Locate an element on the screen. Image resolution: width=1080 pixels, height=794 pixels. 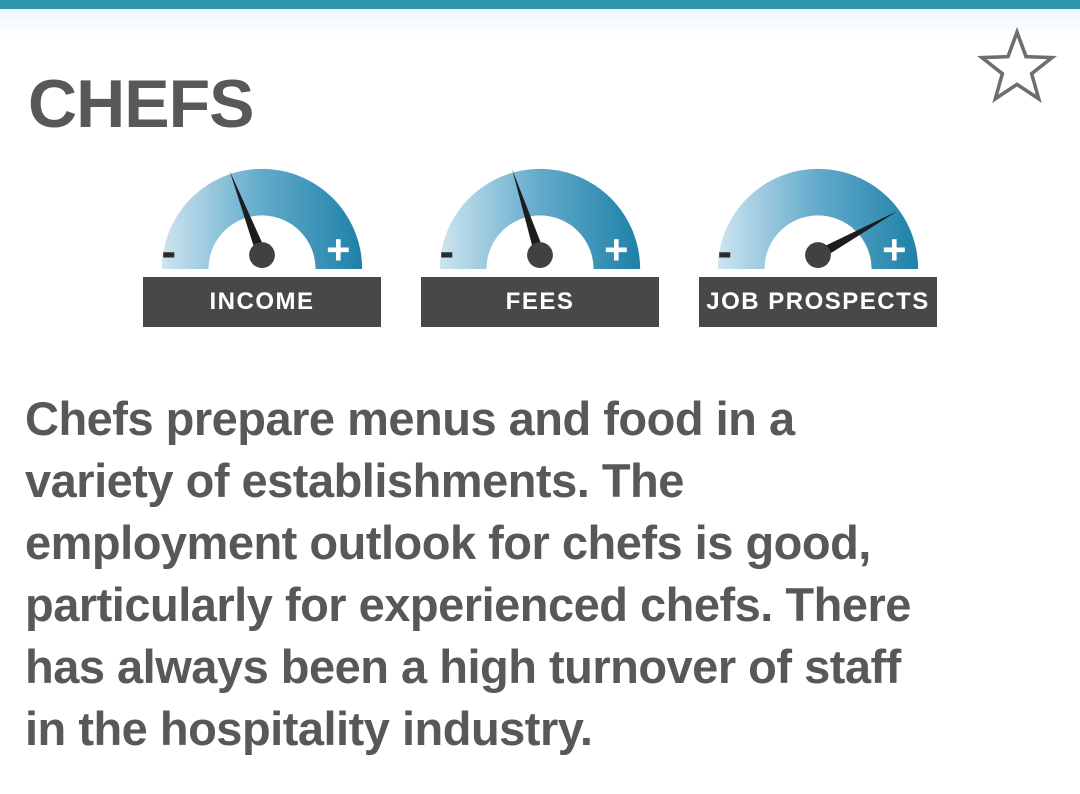
gauge-label: FEES is located at coordinates (540, 301).